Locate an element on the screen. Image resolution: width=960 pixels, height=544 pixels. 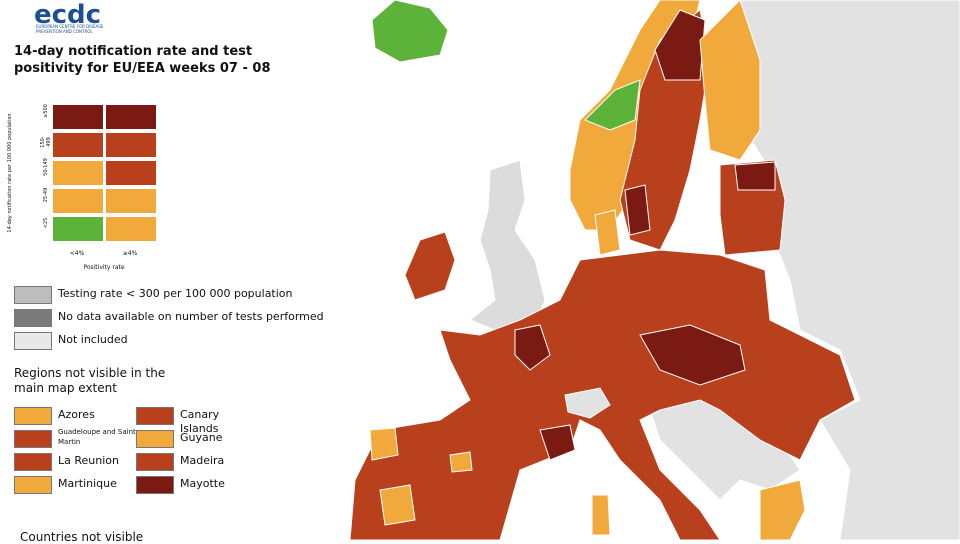
legend-label: Not included is located at coordinates (93, 339).